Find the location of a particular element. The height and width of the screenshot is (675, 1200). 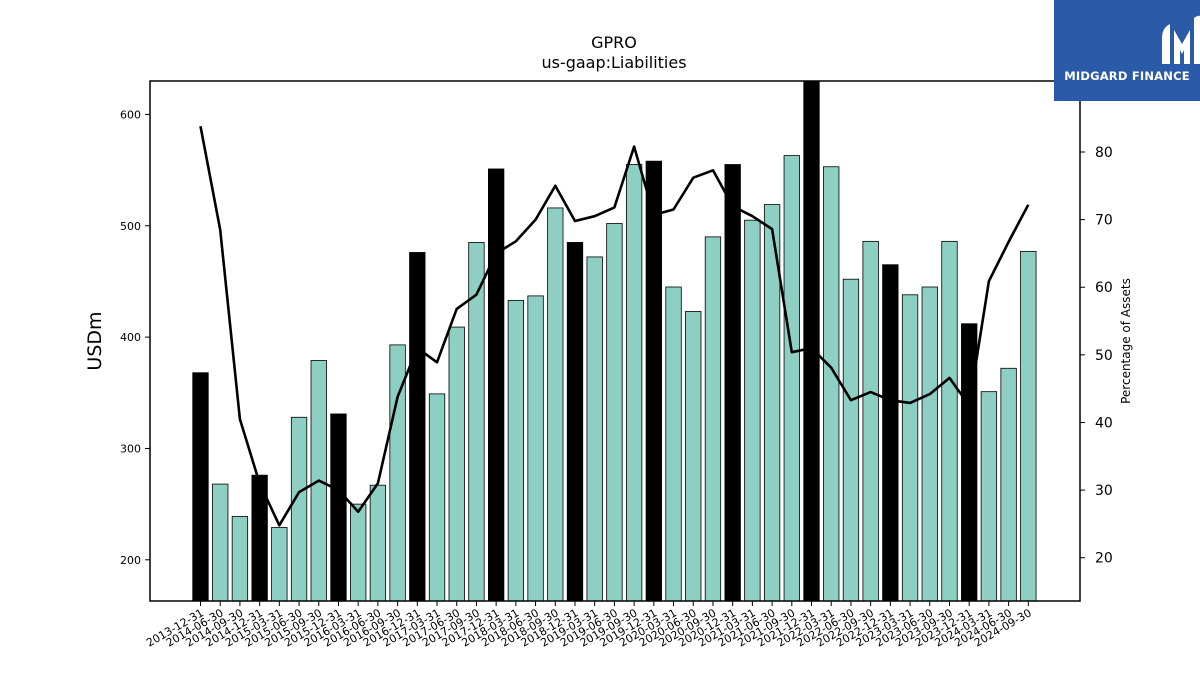

right-tick-label: 50 is located at coordinates (1104, 356).